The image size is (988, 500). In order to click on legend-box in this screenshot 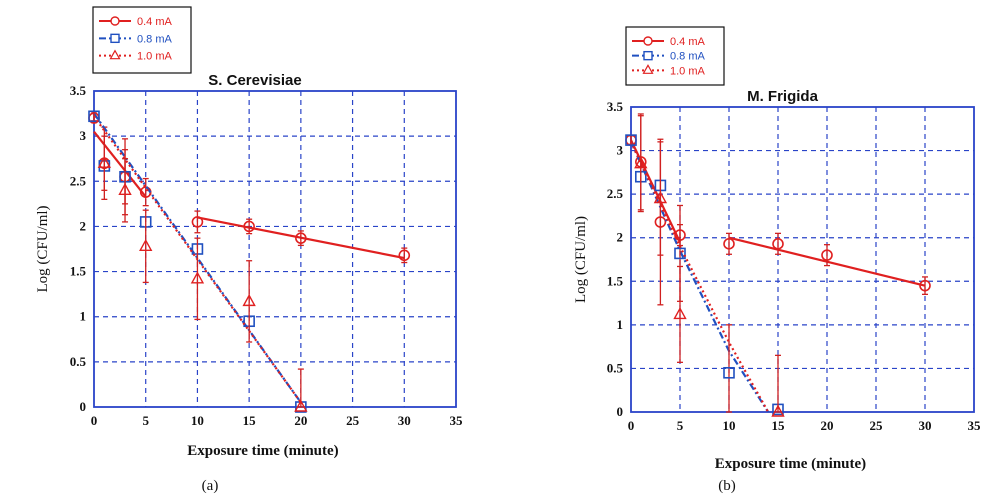, I will do `click(142, 40)`.